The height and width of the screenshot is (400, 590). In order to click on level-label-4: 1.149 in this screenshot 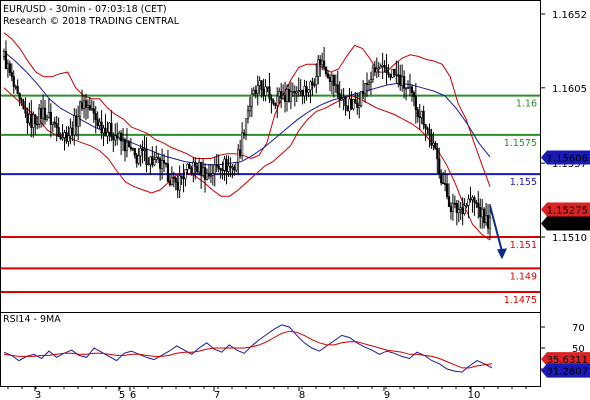, I will do `click(523, 276)`.